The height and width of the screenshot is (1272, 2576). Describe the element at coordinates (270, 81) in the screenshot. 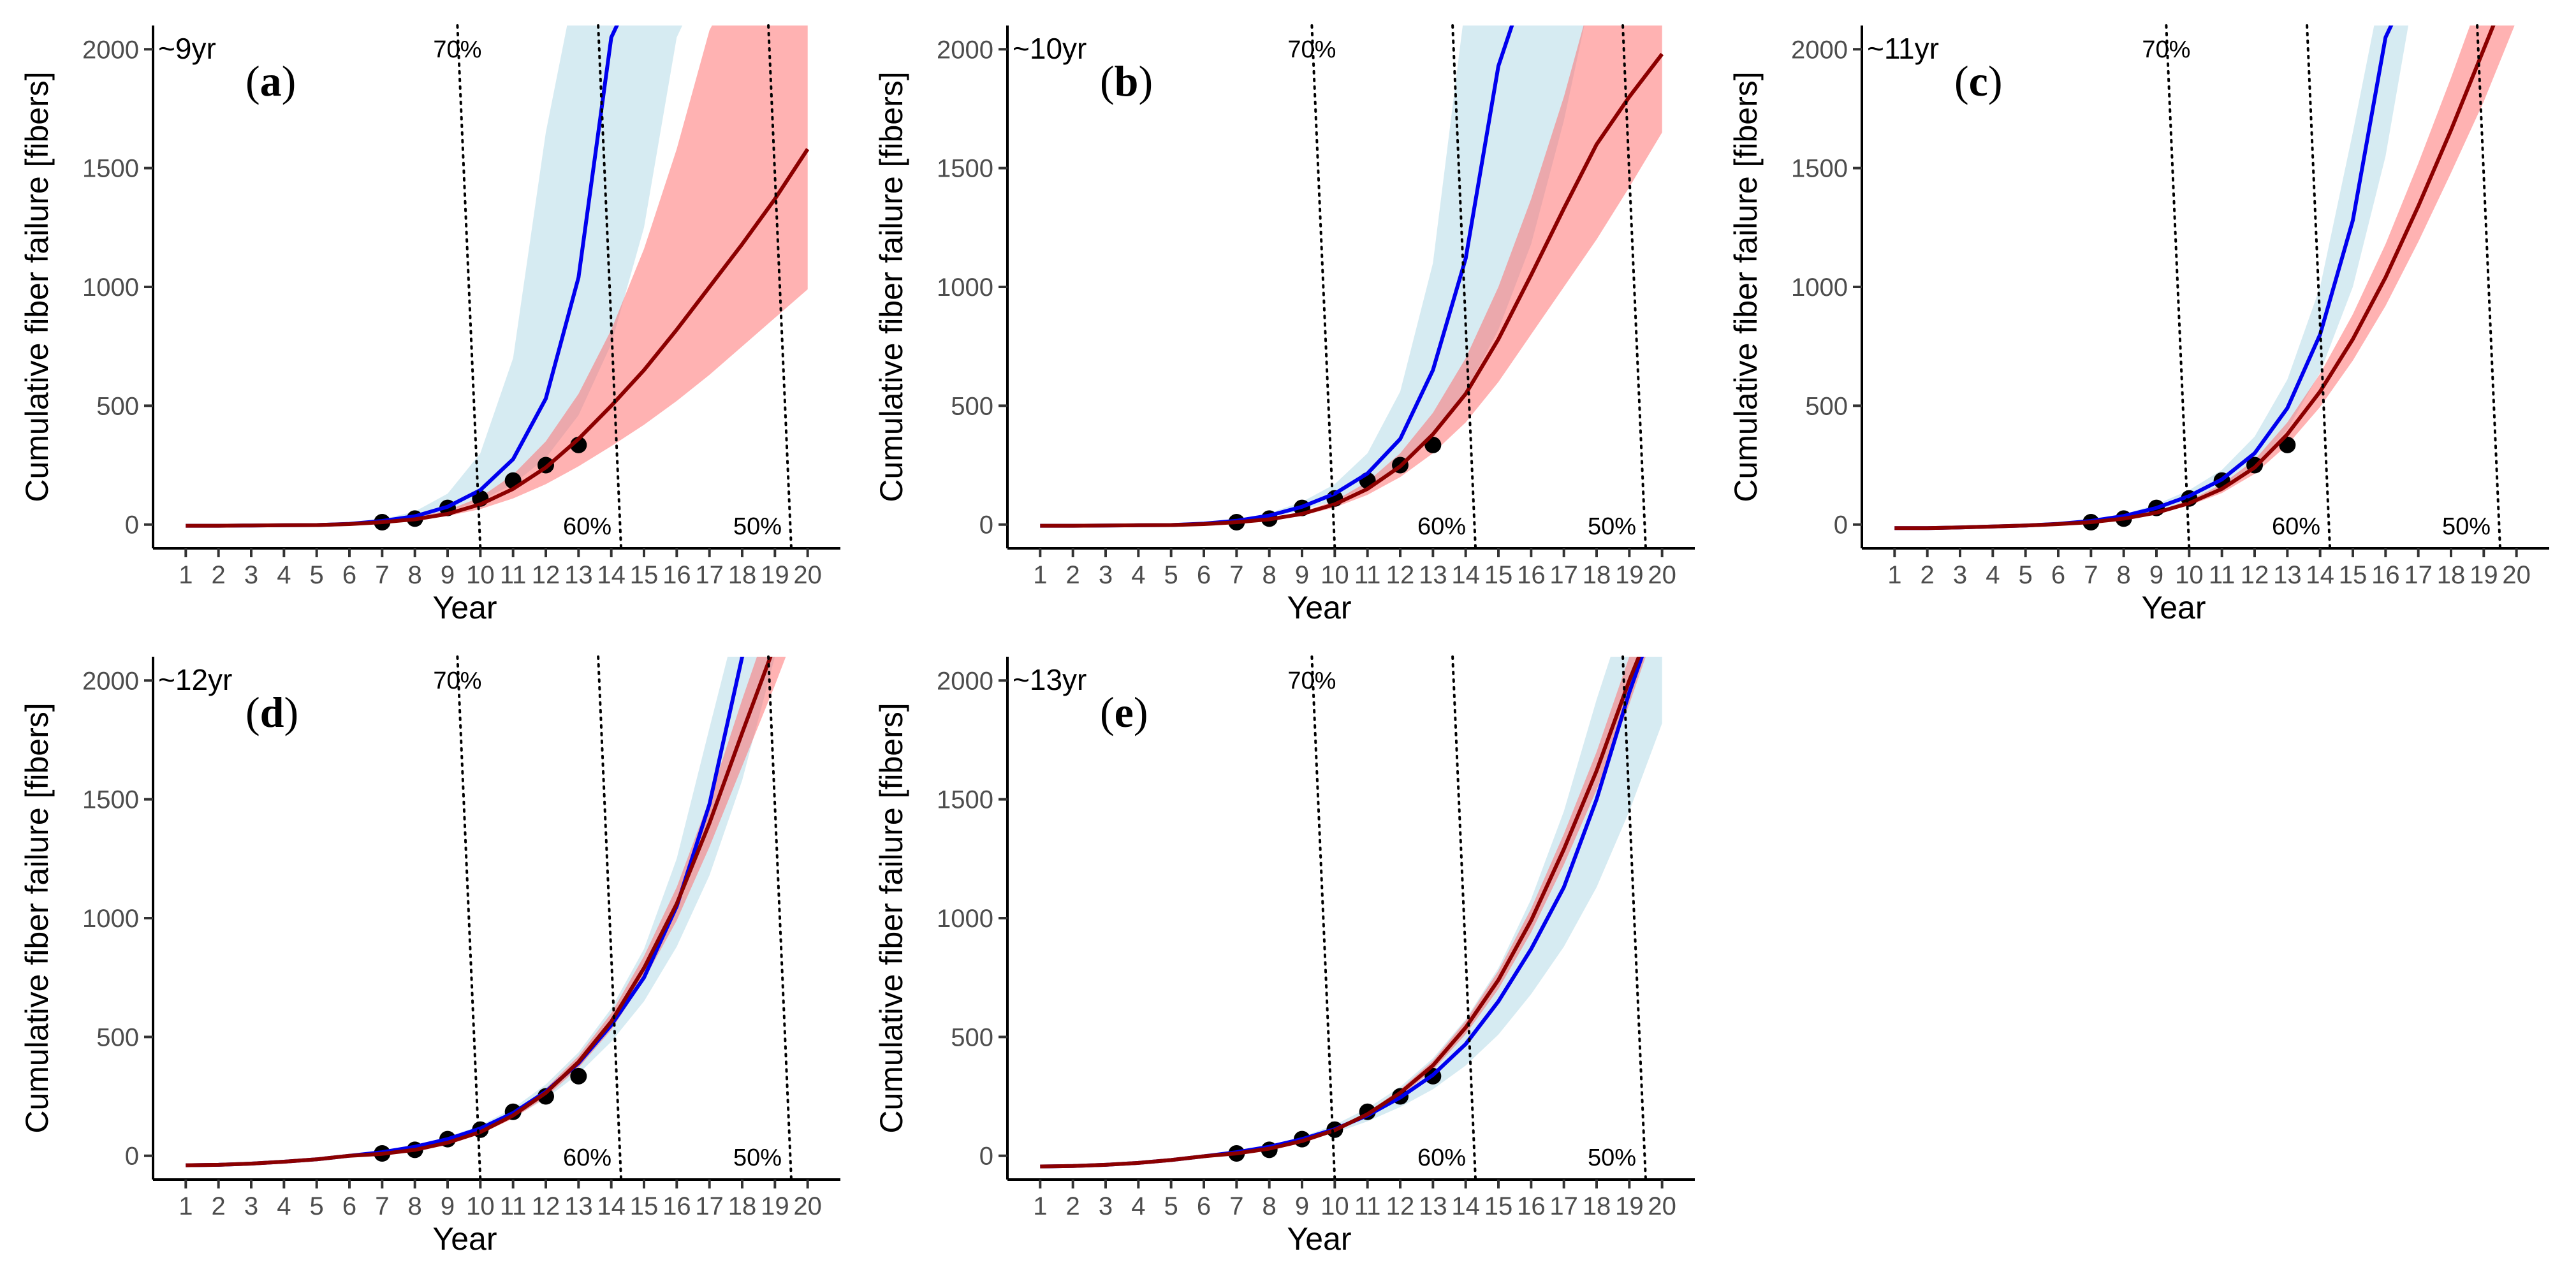

I see `panel-label: (a)` at that location.